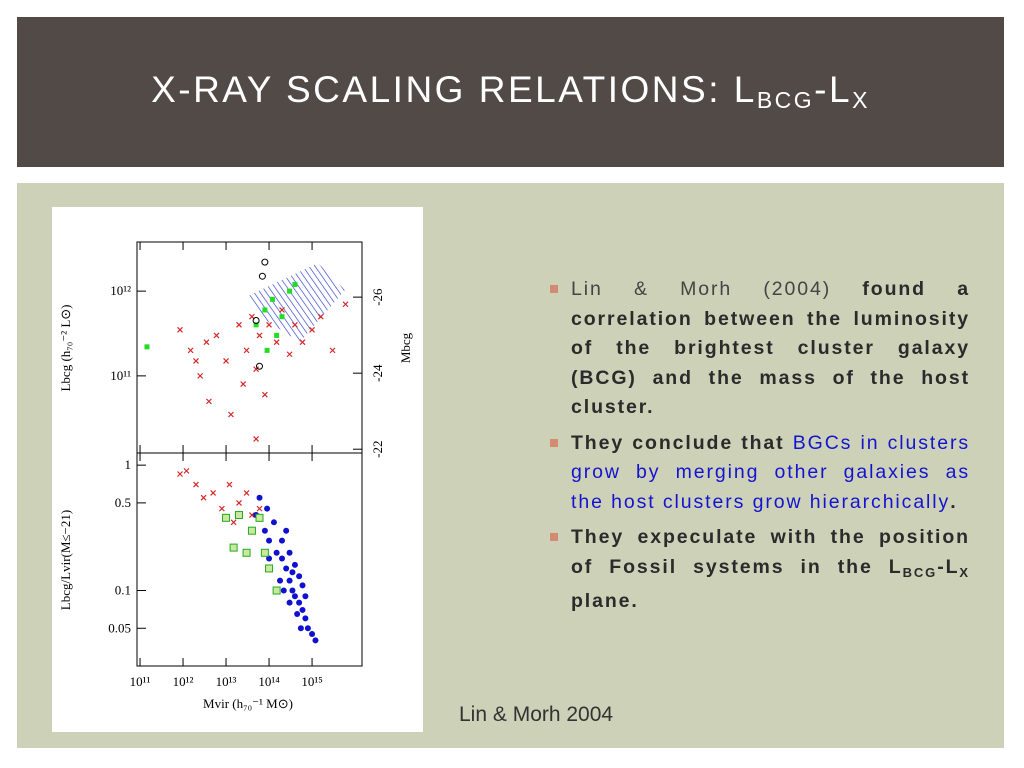  I want to click on title-text: X-RAY SCALING RELATIONS: L, so click(454, 89).